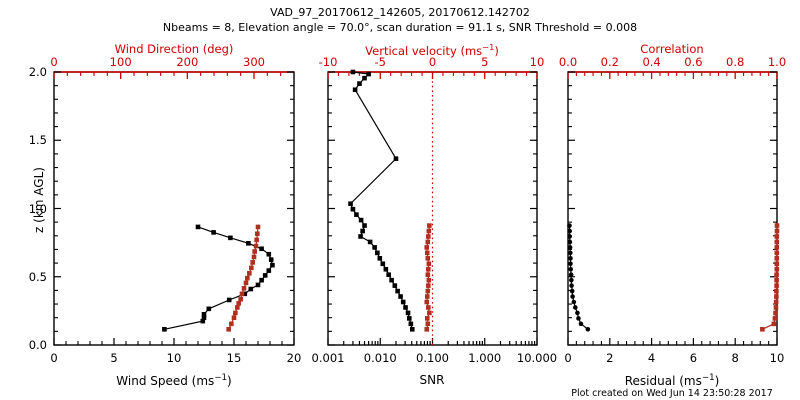 Image resolution: width=800 pixels, height=400 pixels. I want to click on panel1-top-xtick-0: 0, so click(54, 62).